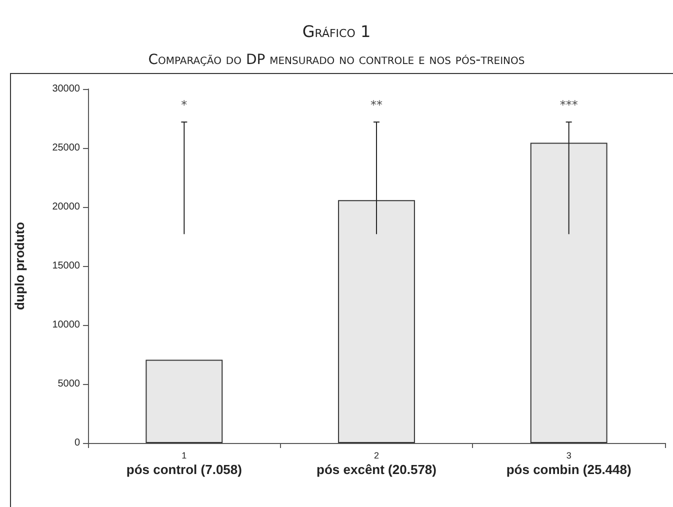 Image resolution: width=673 pixels, height=507 pixels. I want to click on y-tick-label: 10000, so click(66, 325).